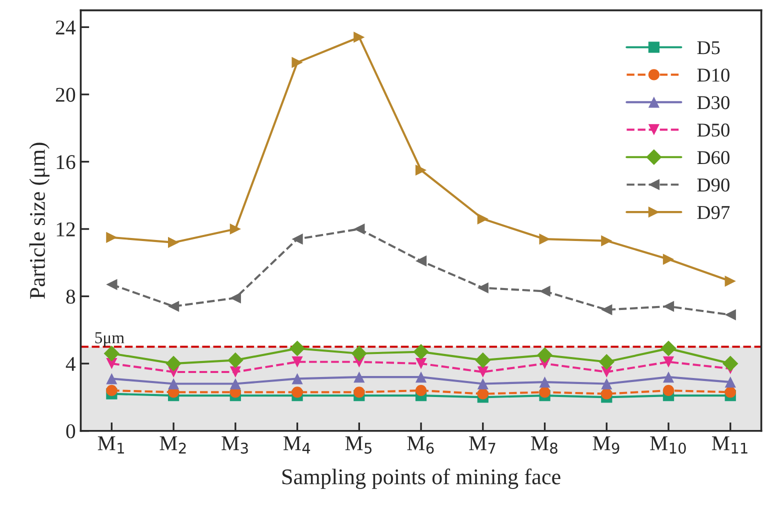  What do you see at coordinates (713, 213) in the screenshot?
I see `legend-label: D97` at bounding box center [713, 213].